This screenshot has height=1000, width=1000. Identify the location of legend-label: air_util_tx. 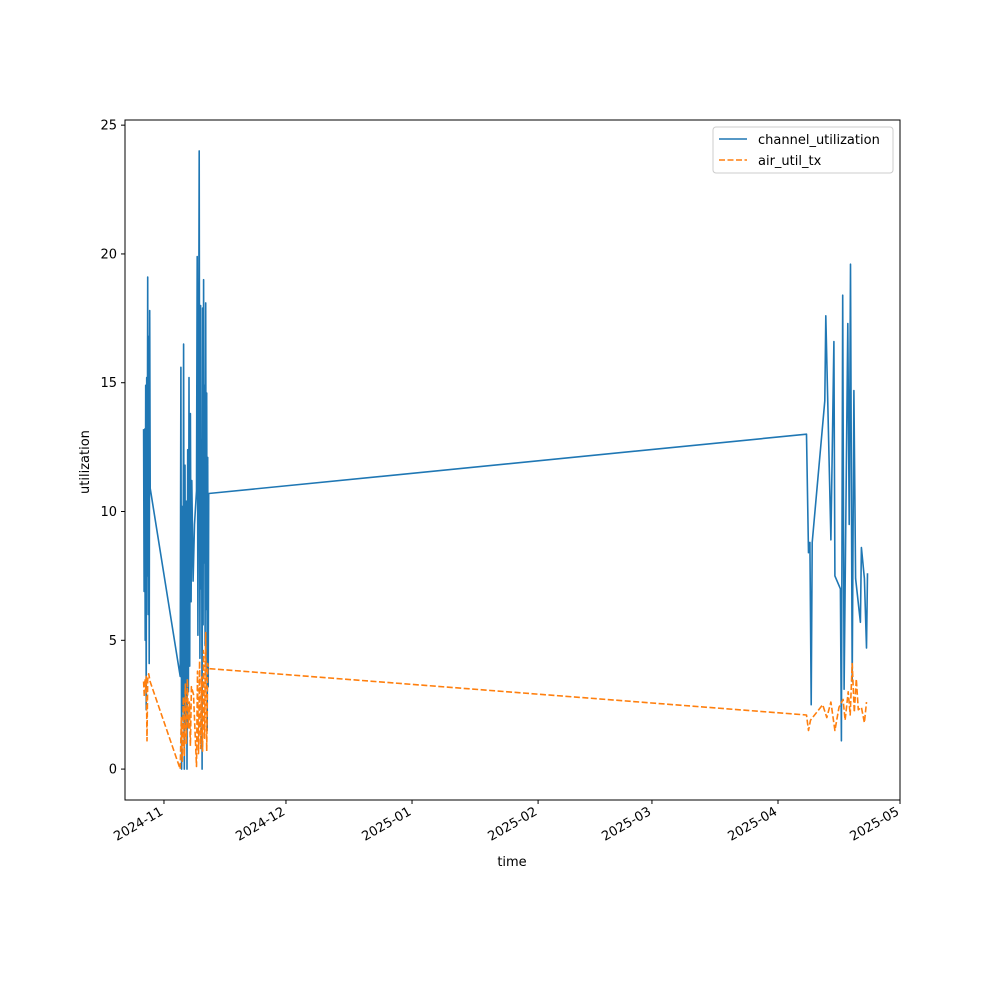
(790, 161).